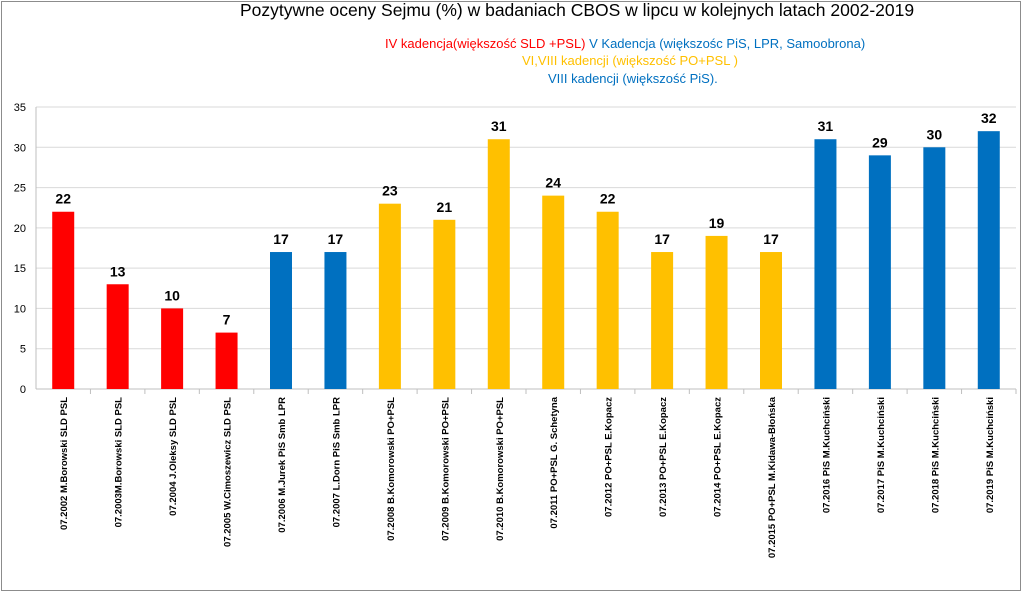 This screenshot has height=594, width=1024. What do you see at coordinates (445, 469) in the screenshot?
I see `x-tick-label: 07.2009 B.Komorowski PO+PSL` at bounding box center [445, 469].